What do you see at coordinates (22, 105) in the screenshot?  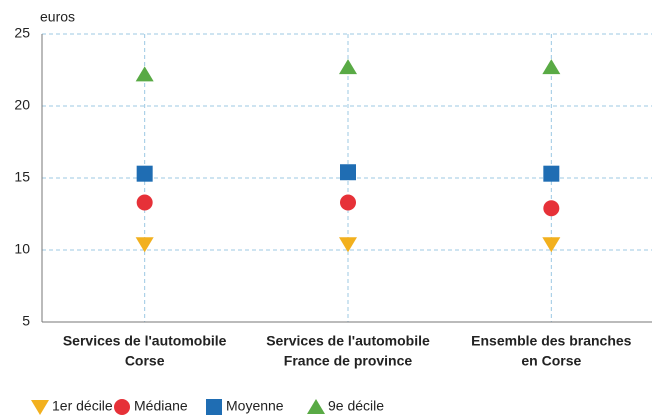 I see `y-tick-label: 20` at bounding box center [22, 105].